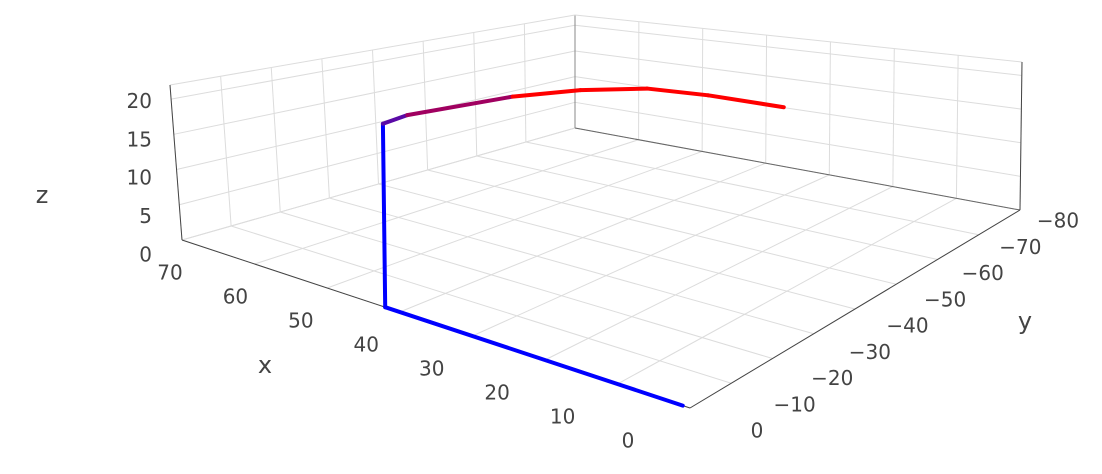  I want to click on x-tick-label: 40, so click(366, 345).